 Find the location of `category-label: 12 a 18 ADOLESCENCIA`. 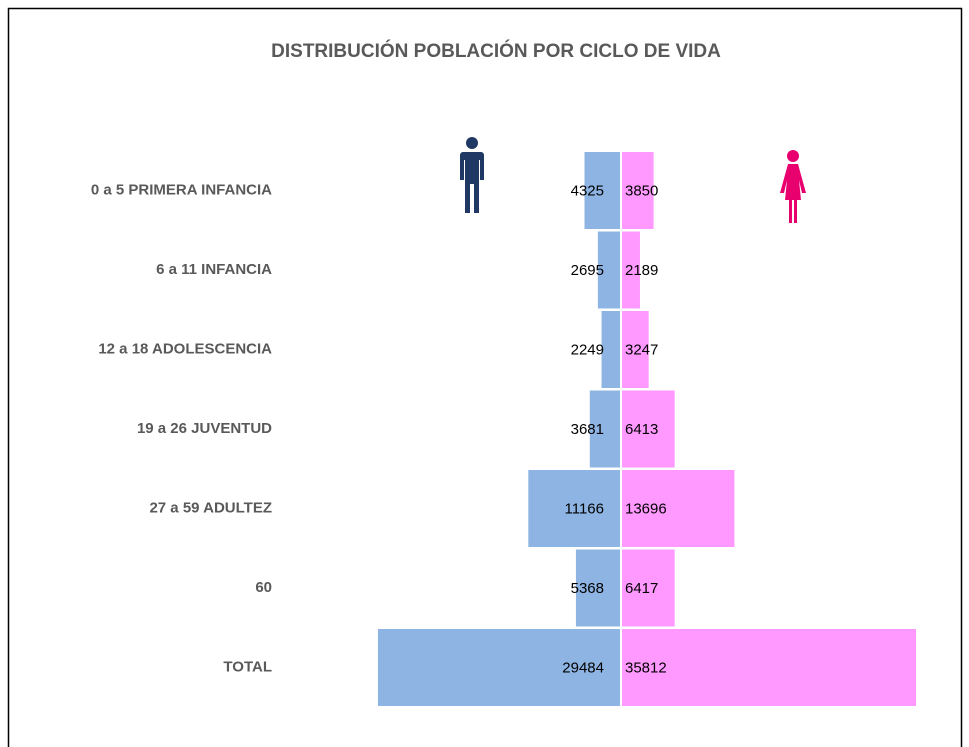

category-label: 12 a 18 ADOLESCENCIA is located at coordinates (185, 348).